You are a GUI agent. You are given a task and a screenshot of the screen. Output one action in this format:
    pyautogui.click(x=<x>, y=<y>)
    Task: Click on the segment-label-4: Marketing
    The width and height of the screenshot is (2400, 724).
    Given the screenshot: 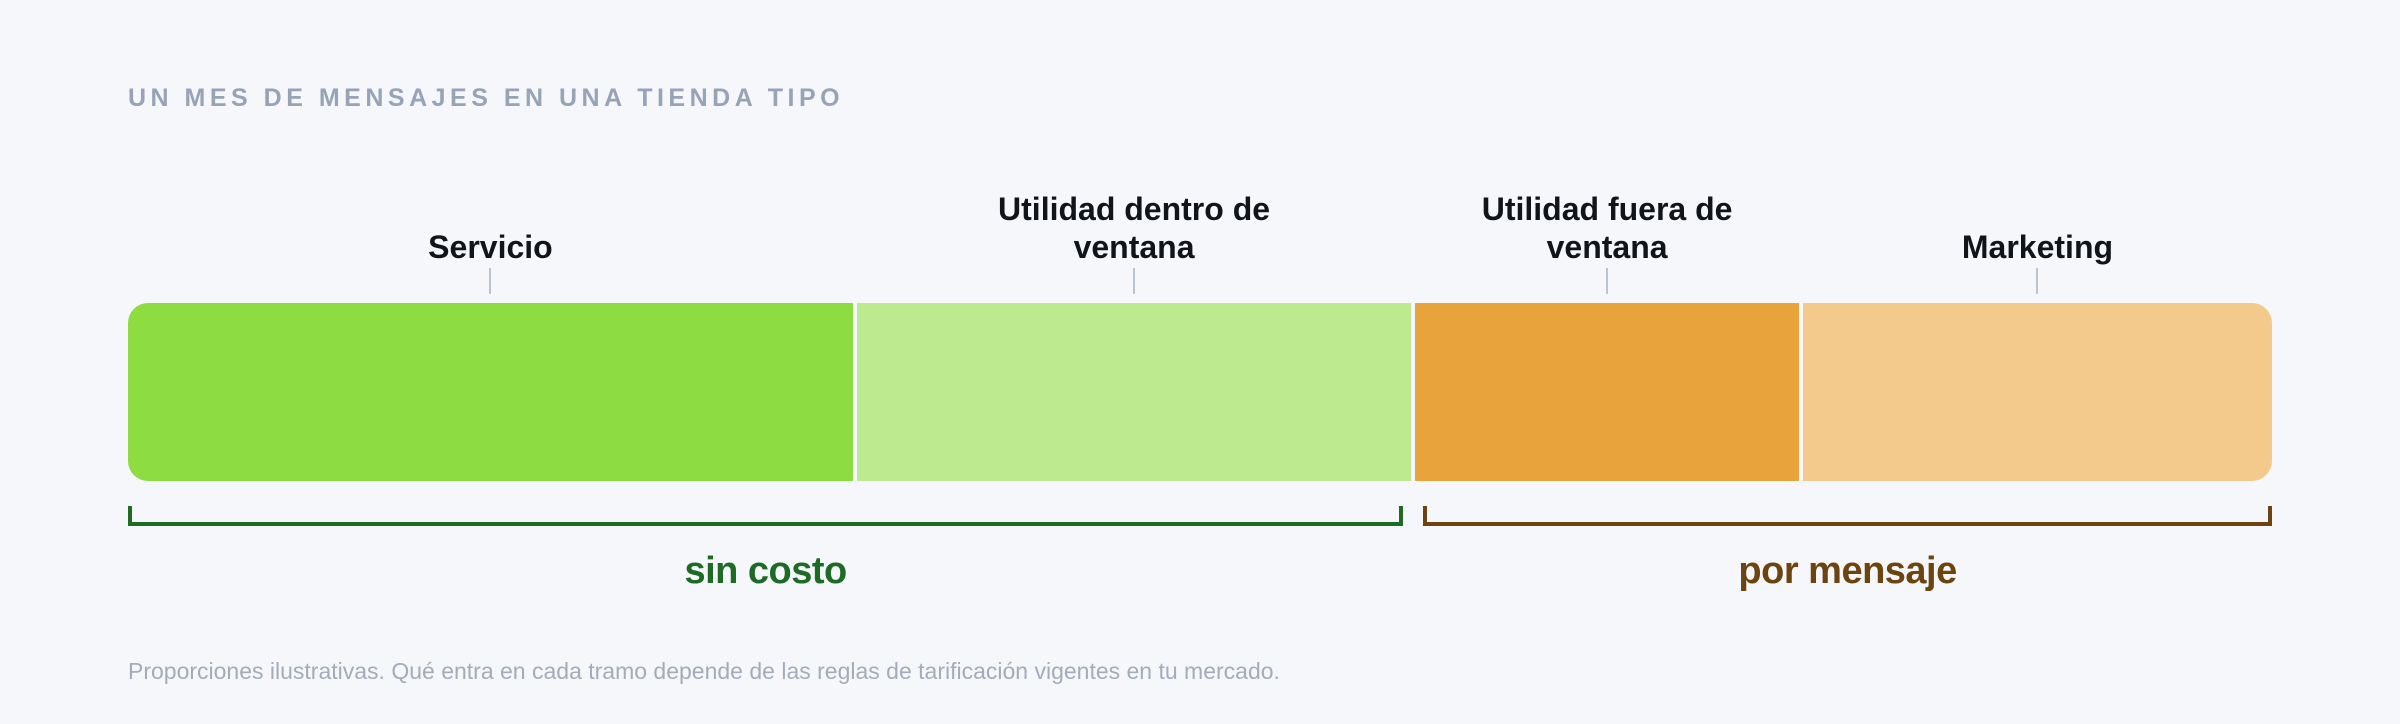 What is the action you would take?
    pyautogui.click(x=2037, y=247)
    